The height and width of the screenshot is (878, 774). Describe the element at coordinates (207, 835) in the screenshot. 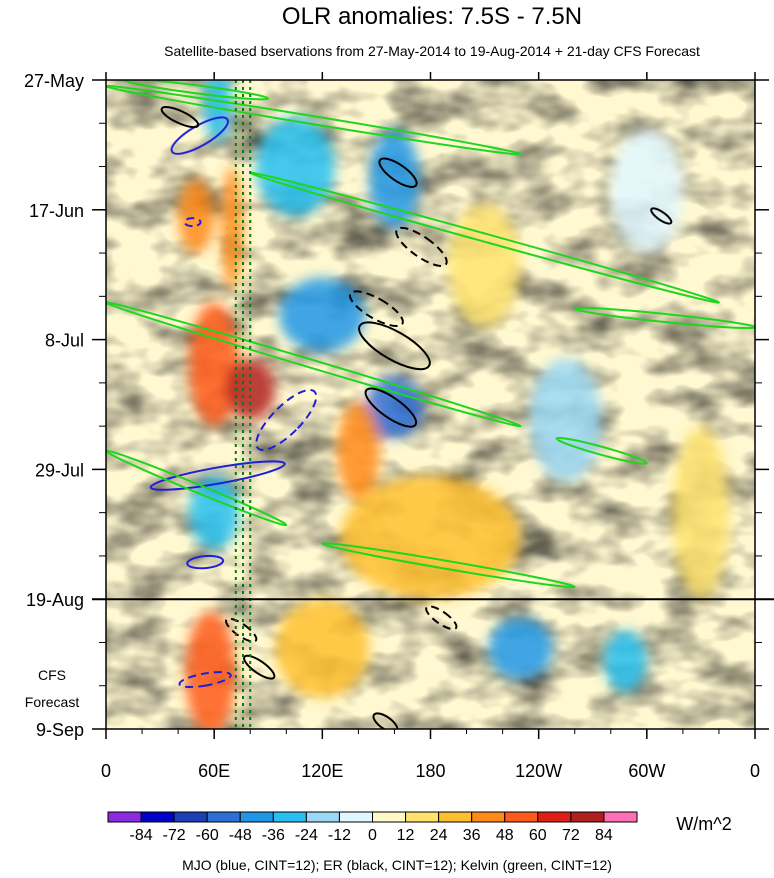

I see `colorbar-label: -60` at that location.